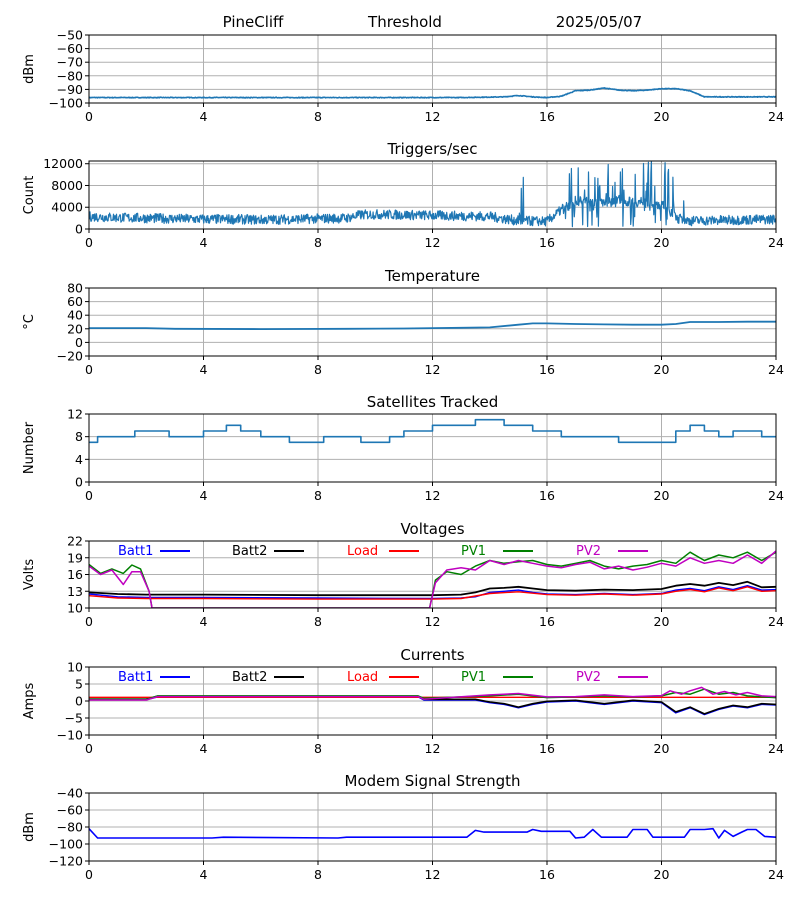 The image size is (800, 900). What do you see at coordinates (66, 861) in the screenshot?
I see `y-tick-label: −120` at bounding box center [66, 861].